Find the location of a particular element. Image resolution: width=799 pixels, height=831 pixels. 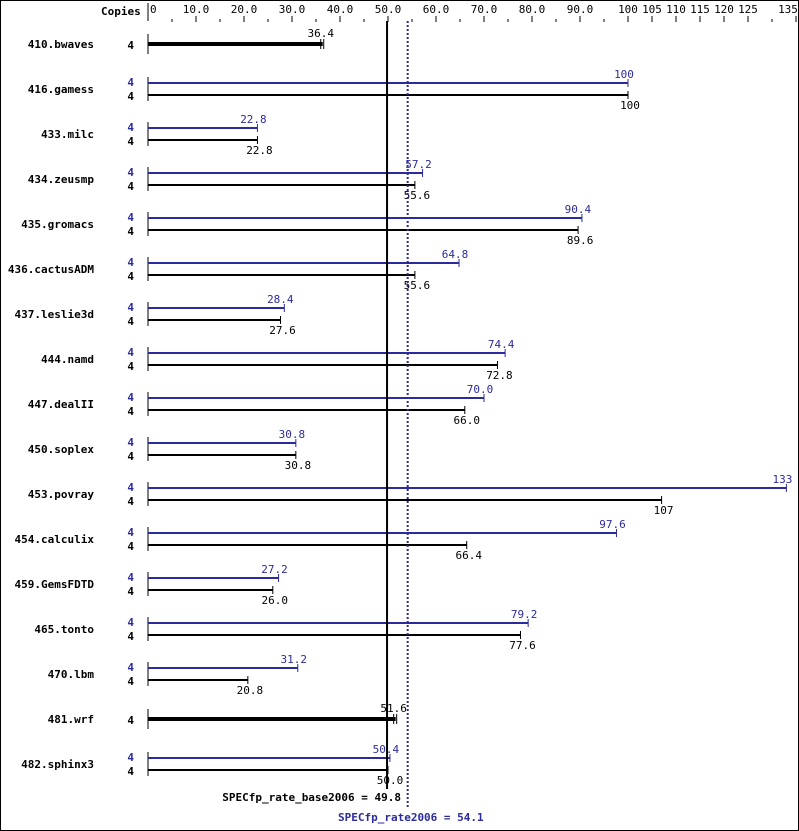

peak-value-label: 64.8 is located at coordinates (455, 254).